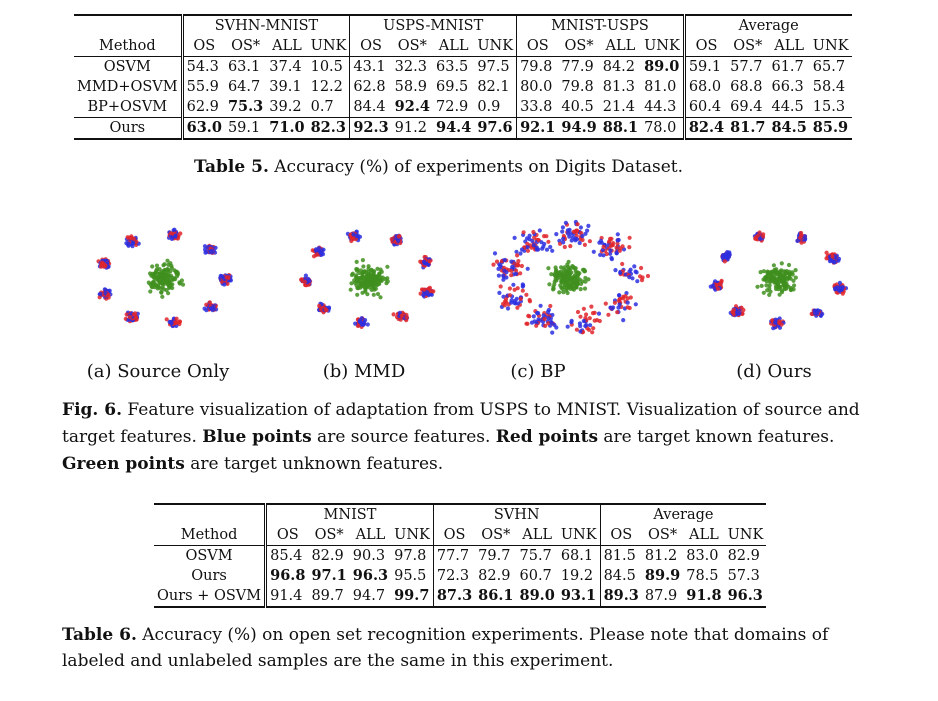 The image size is (938, 701). Describe the element at coordinates (209, 535) in the screenshot. I see `method-header: Method` at that location.